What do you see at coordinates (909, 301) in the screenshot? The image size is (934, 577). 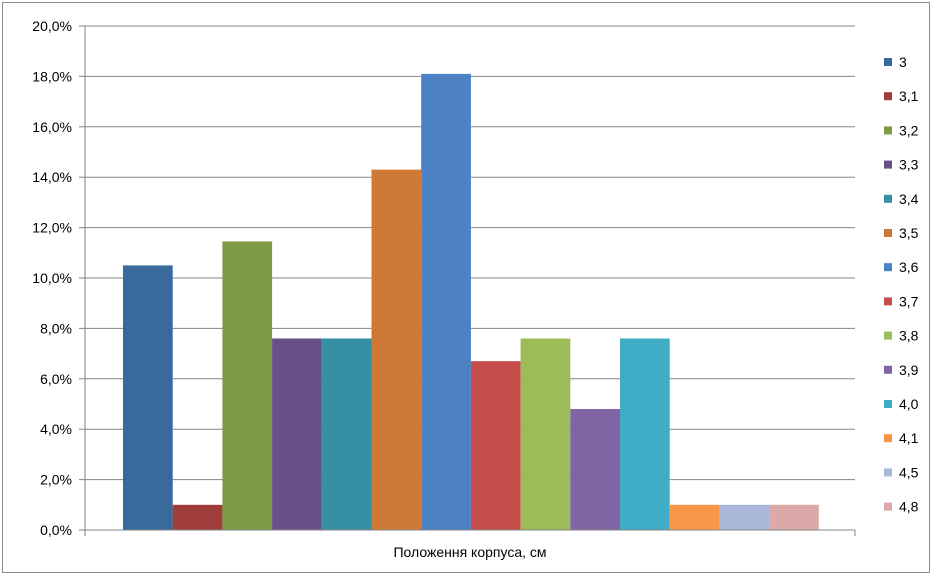 I see `legend-label: 3,7` at bounding box center [909, 301].